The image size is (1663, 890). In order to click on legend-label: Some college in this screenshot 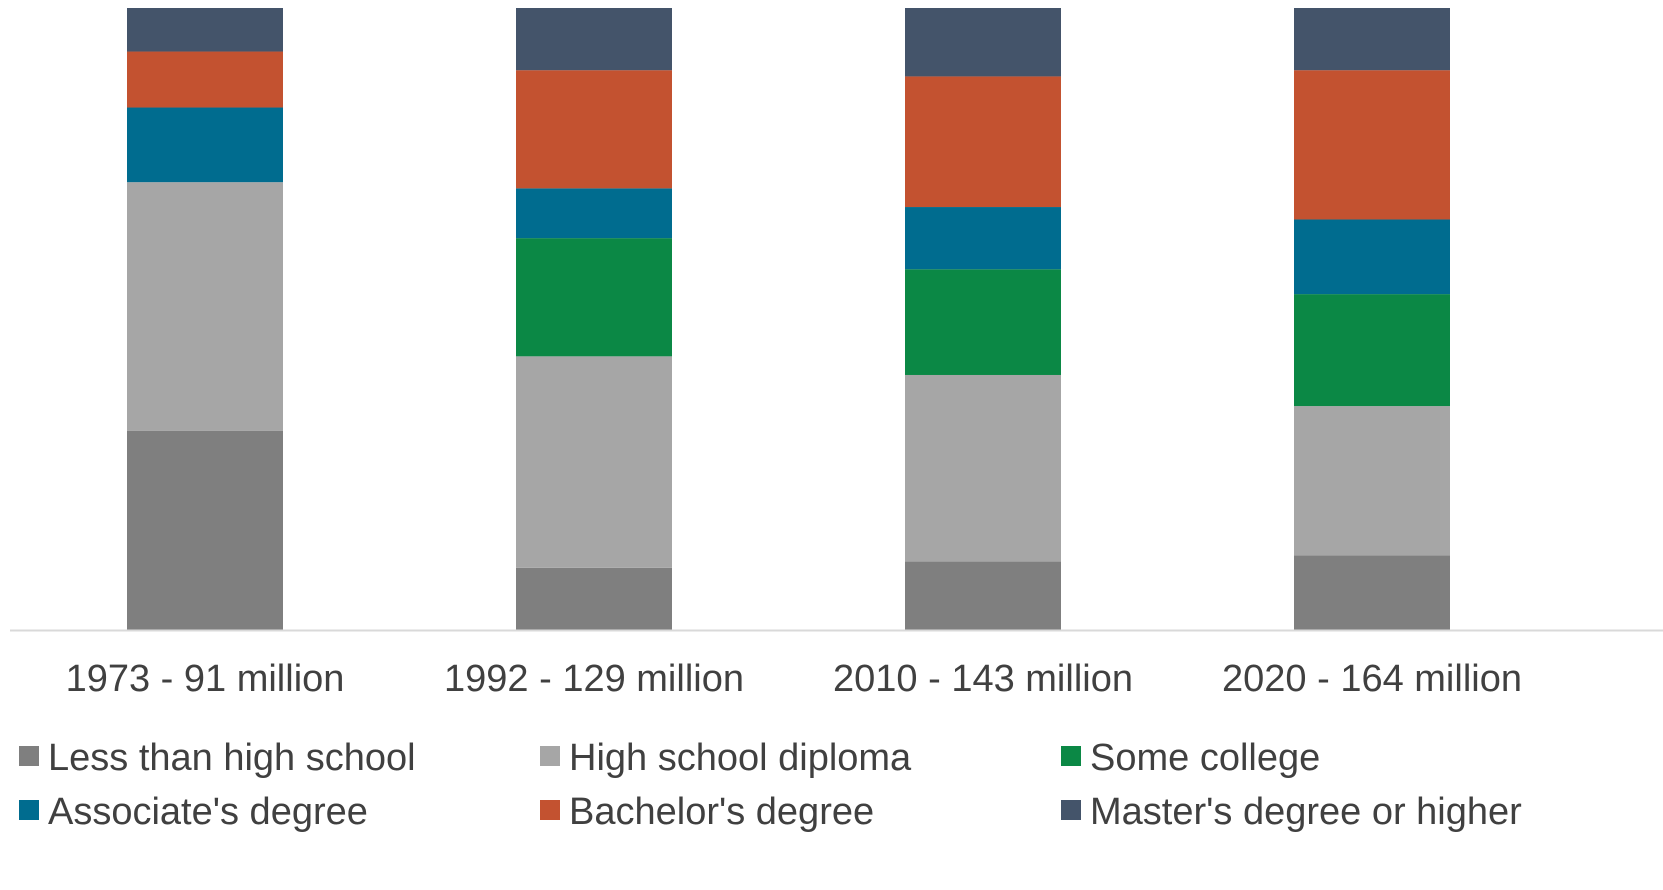, I will do `click(1205, 758)`.